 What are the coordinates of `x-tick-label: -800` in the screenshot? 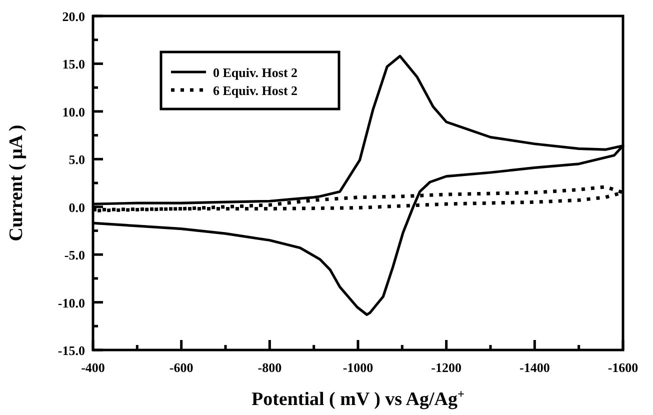 It's located at (270, 367).